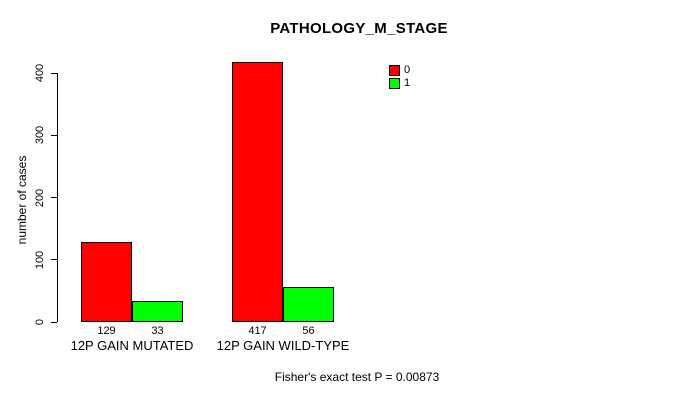 This screenshot has height=400, width=690. What do you see at coordinates (407, 70) in the screenshot?
I see `legend-label: 0` at bounding box center [407, 70].